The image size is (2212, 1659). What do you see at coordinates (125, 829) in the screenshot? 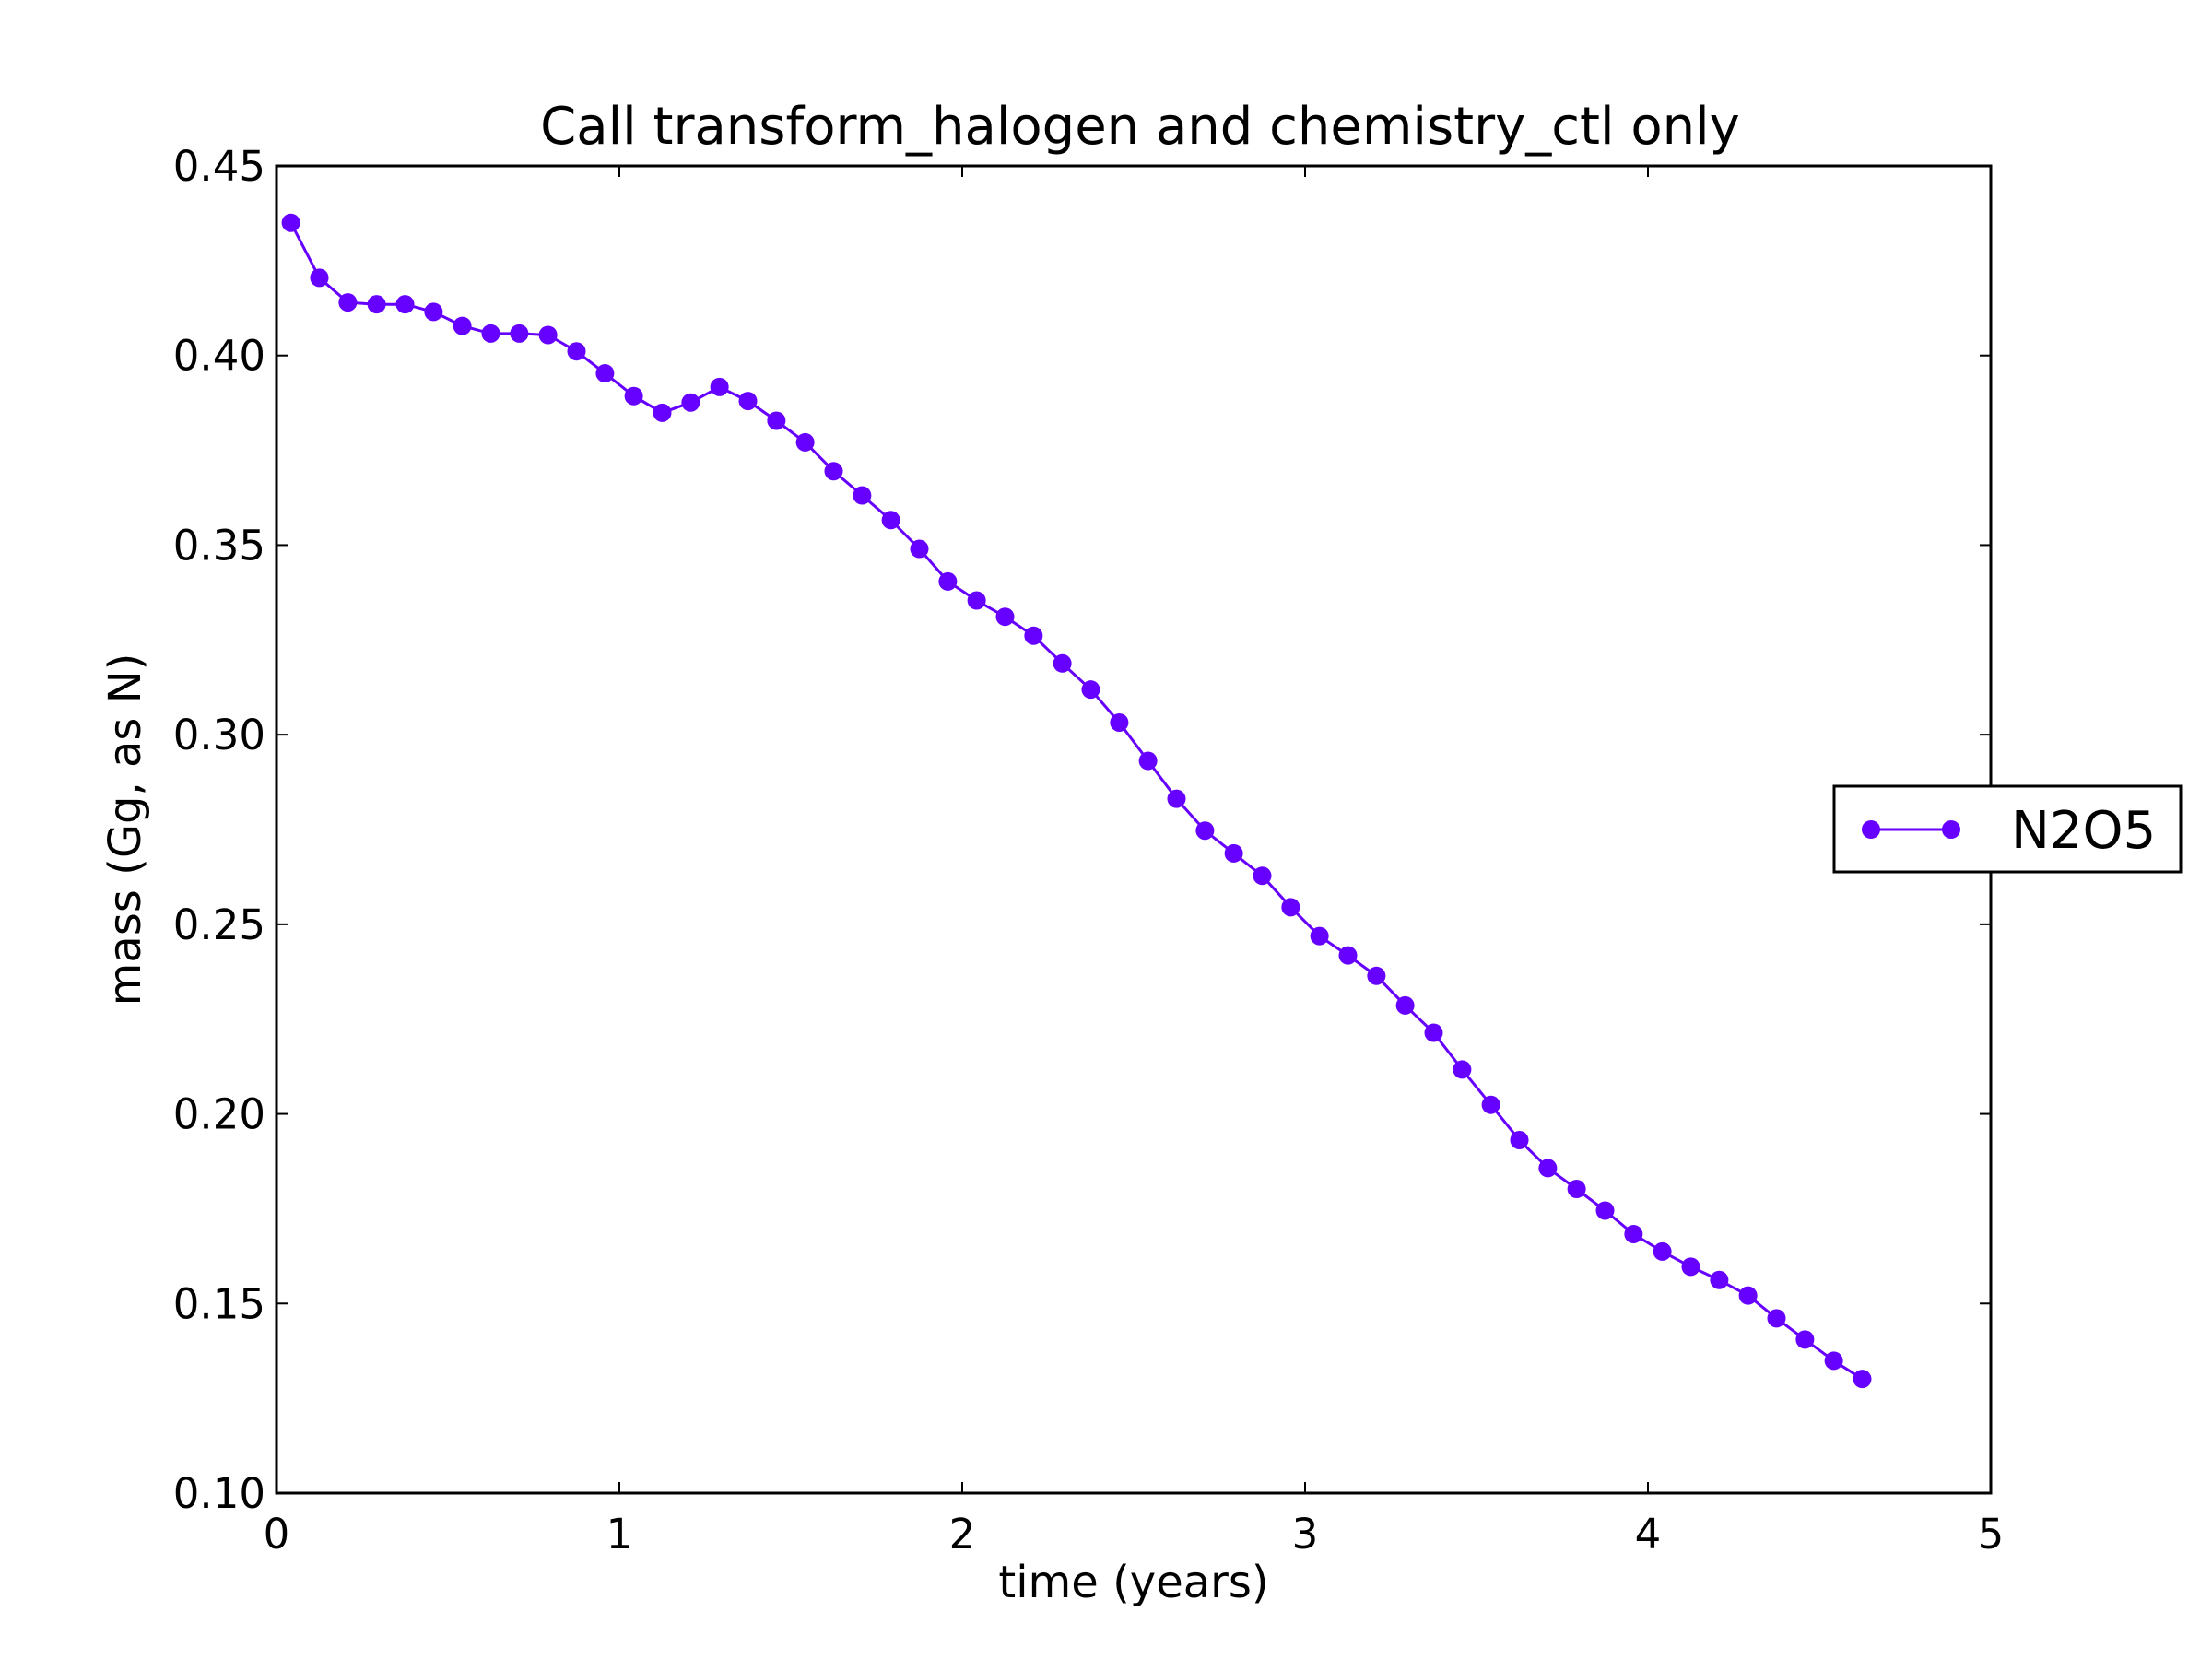
I see `y-axis-label: mass (Gg, as N)` at bounding box center [125, 829].